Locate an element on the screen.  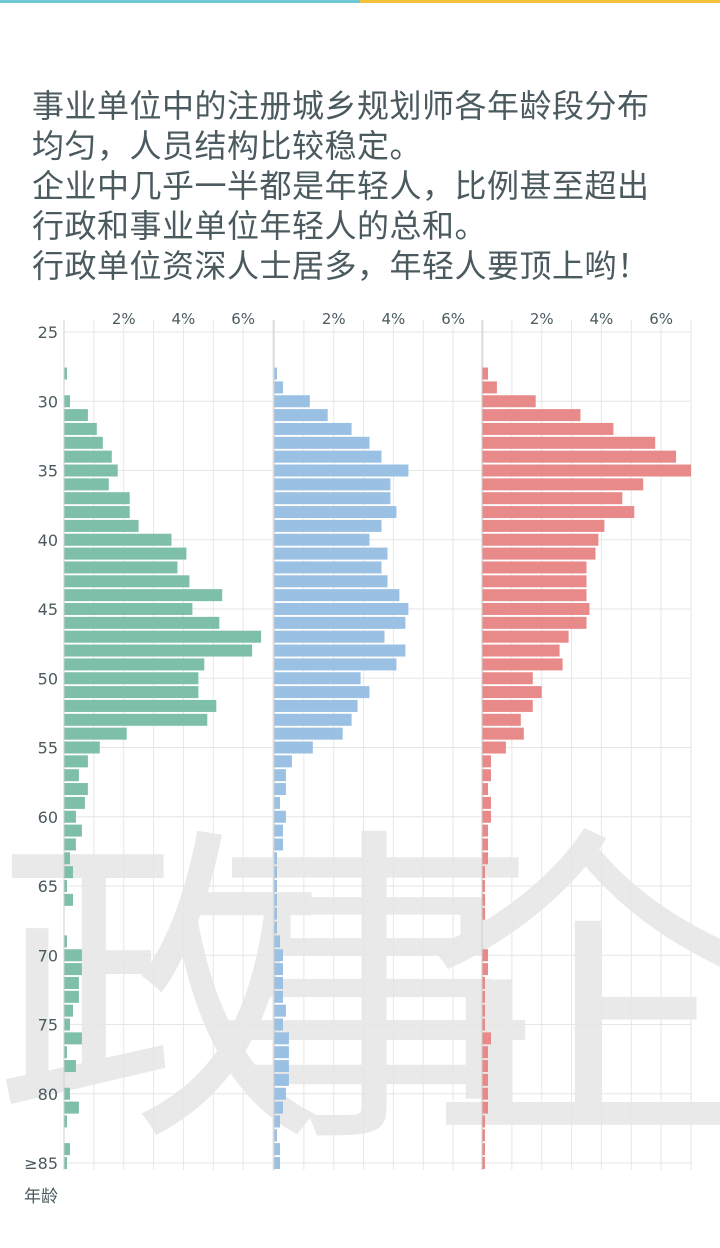
y-tick-label: ≥85 is located at coordinates (41, 1163).